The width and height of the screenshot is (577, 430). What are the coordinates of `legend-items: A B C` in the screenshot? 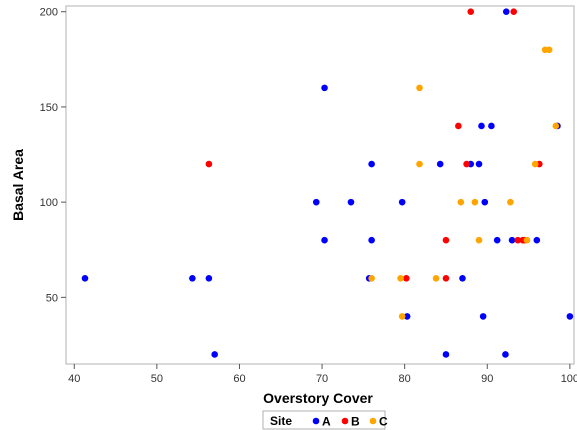 It's located at (350, 422).